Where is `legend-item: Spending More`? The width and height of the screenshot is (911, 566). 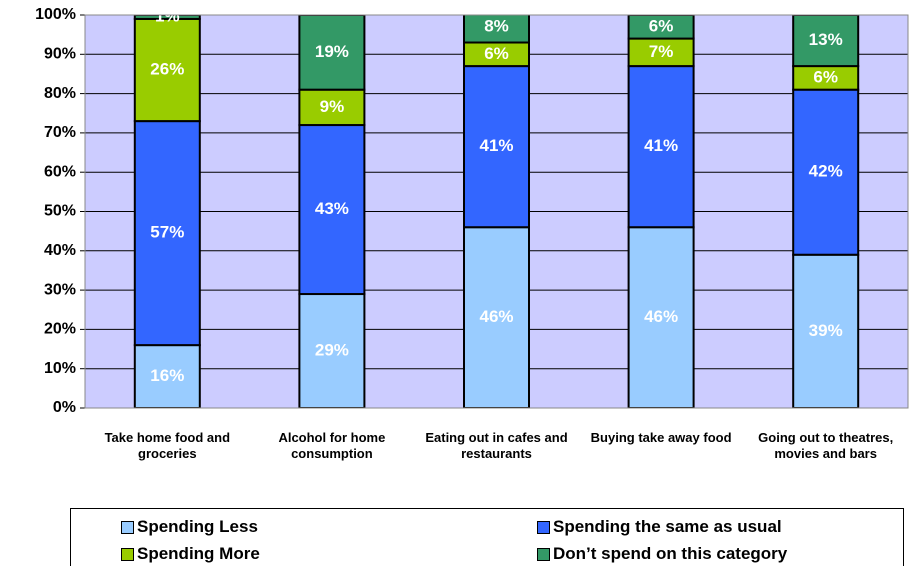
legend-item: Spending More is located at coordinates (190, 554).